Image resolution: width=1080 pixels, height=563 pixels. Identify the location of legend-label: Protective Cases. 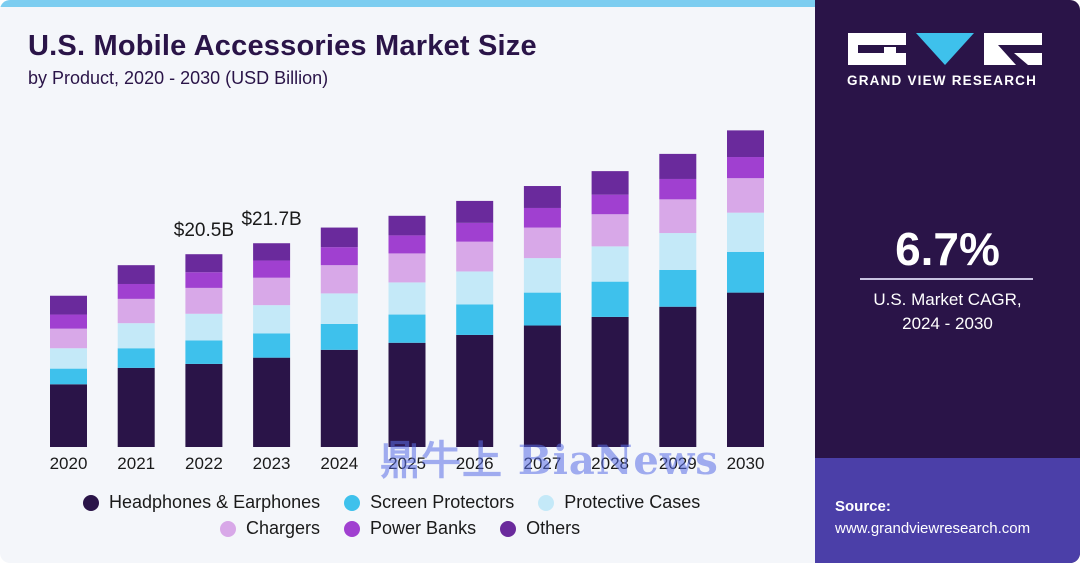
(632, 502).